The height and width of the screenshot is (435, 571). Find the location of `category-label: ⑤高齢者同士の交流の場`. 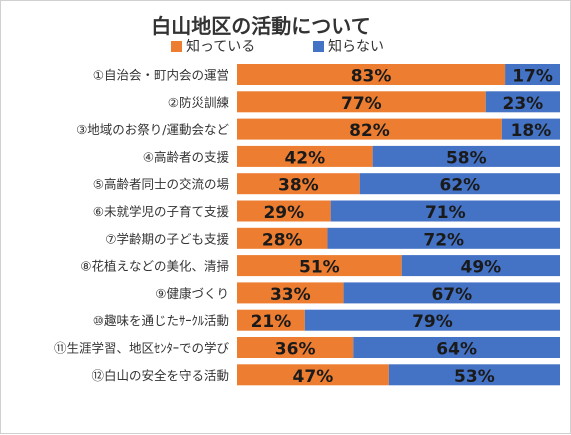

category-label: ⑤高齢者同士の交流の場 is located at coordinates (161, 184).